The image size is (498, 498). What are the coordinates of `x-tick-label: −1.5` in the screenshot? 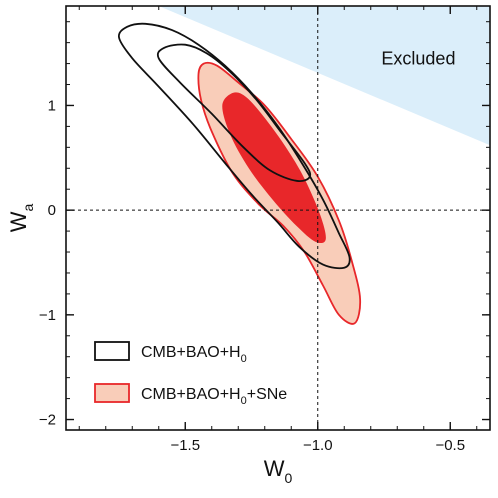 It's located at (185, 445).